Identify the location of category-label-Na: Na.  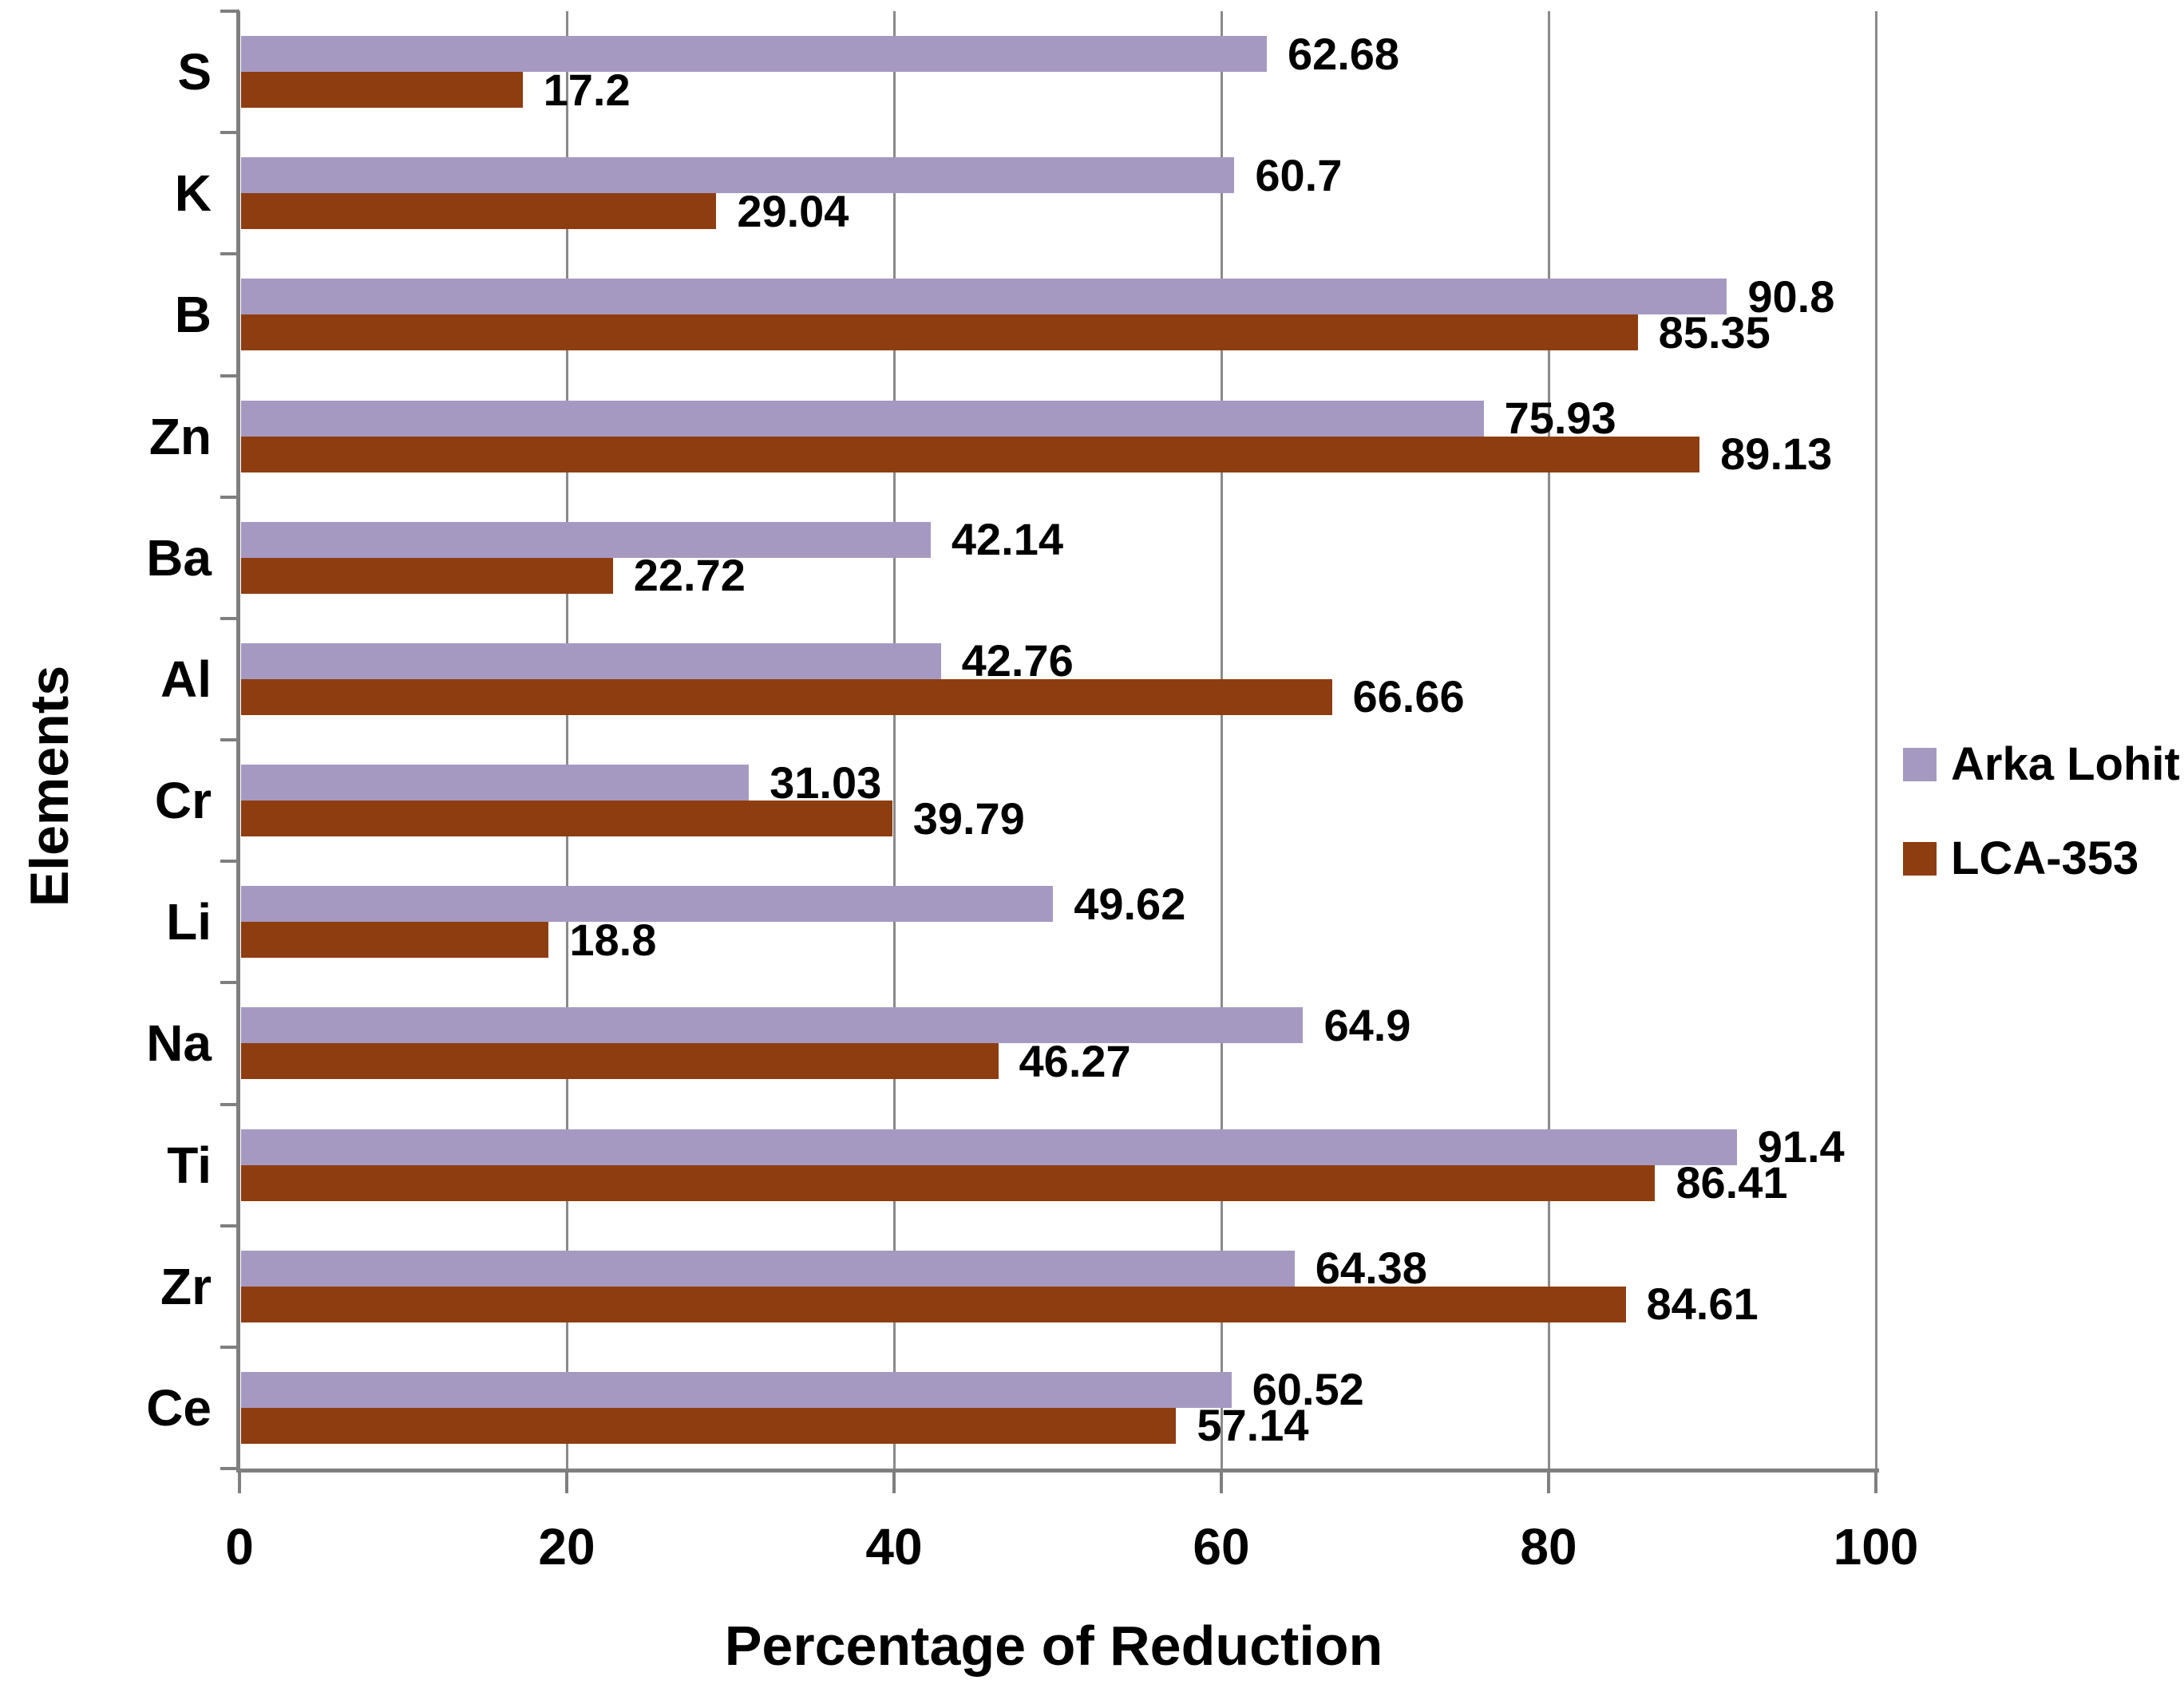
(179, 1043).